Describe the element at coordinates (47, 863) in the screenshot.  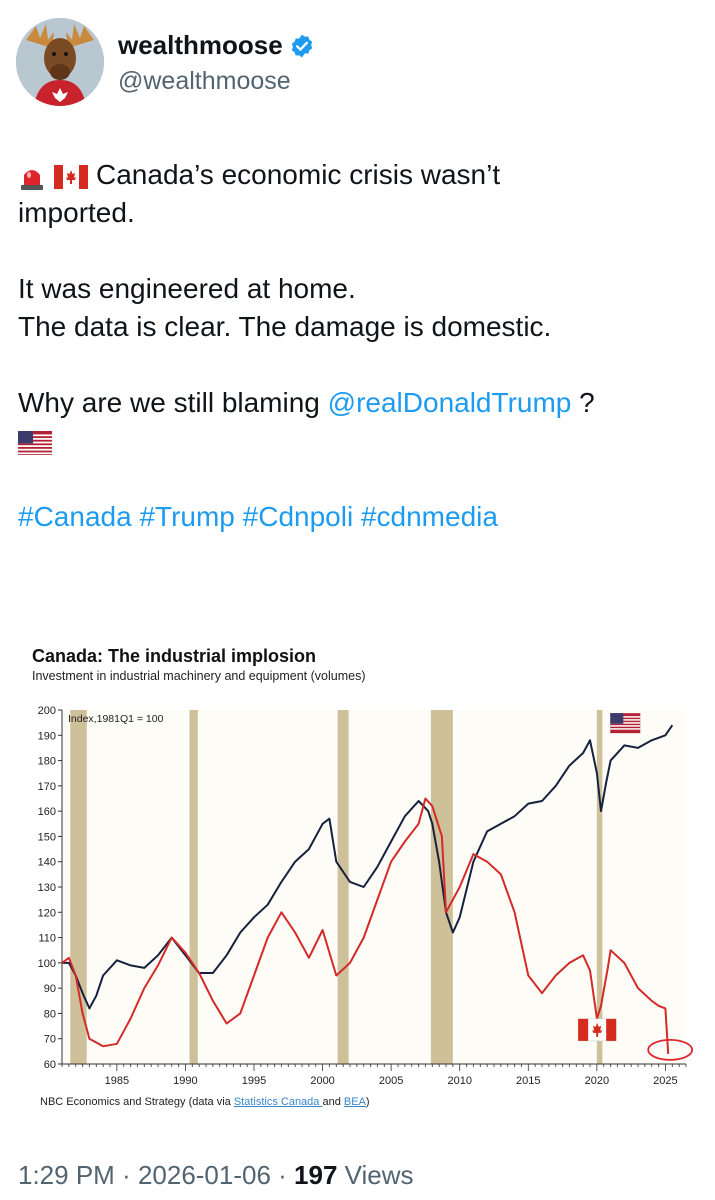
I see `y-tick-label-140: 140` at that location.